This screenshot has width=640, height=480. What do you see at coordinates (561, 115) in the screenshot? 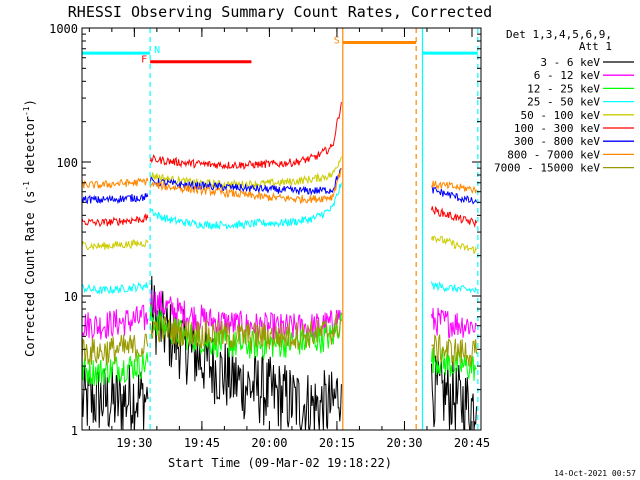
I see `legend-label: 50 - 100 keV` at bounding box center [561, 115].